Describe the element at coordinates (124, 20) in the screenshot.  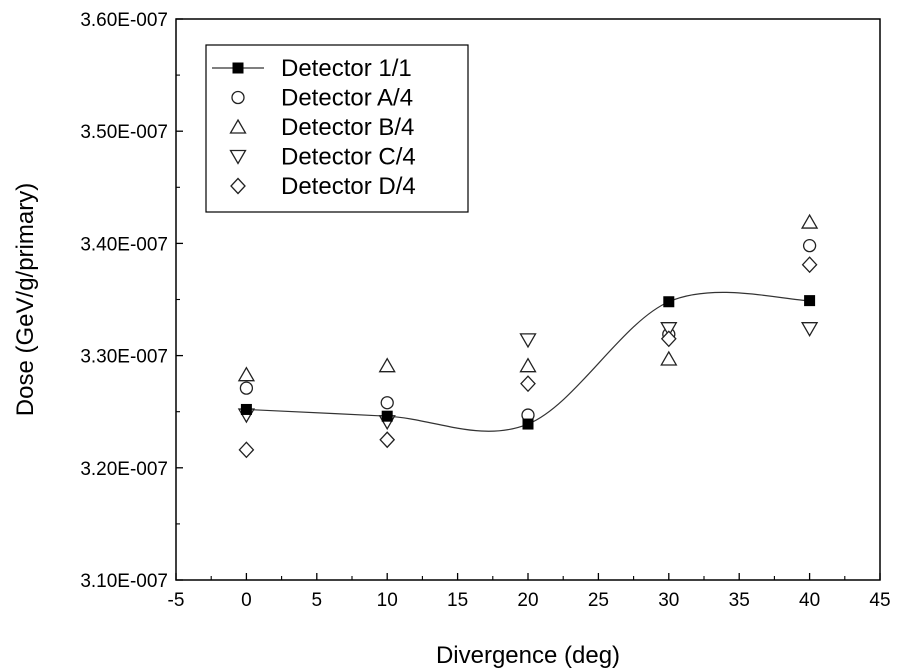
I see `y-tick-label: 3.60E-007` at that location.